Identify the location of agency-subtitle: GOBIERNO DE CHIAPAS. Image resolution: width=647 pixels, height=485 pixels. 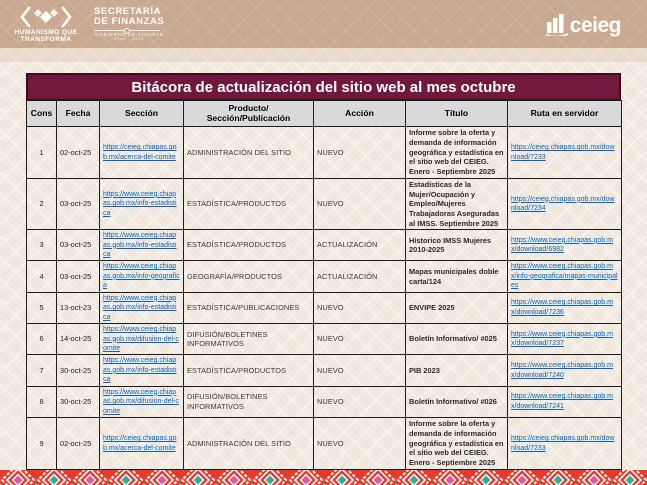
(129, 34).